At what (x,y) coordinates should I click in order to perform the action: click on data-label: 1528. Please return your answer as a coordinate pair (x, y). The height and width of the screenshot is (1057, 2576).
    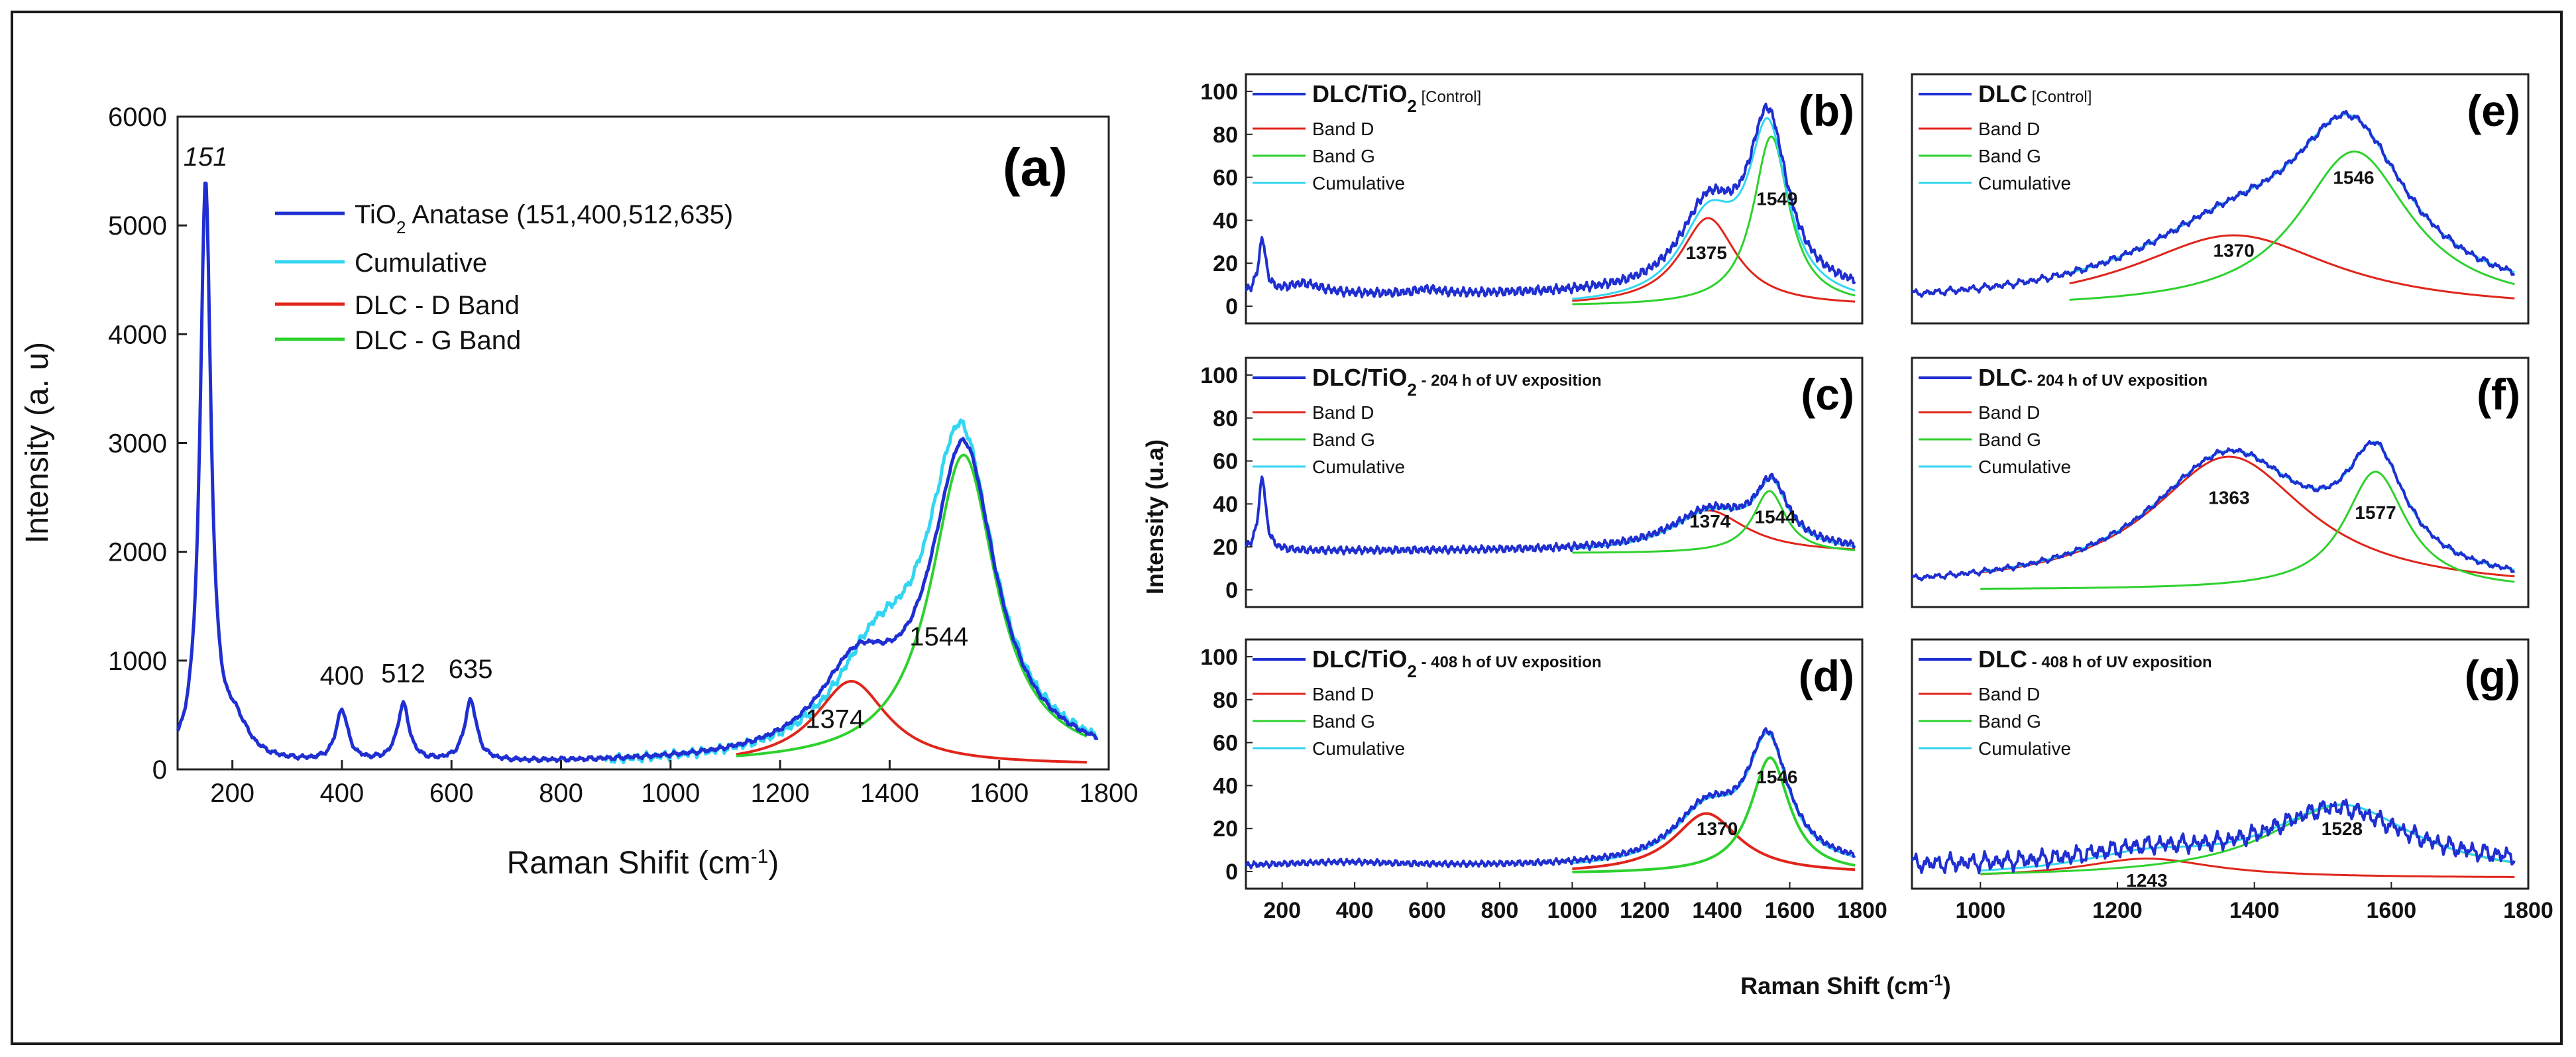
    Looking at the image, I should click on (2342, 828).